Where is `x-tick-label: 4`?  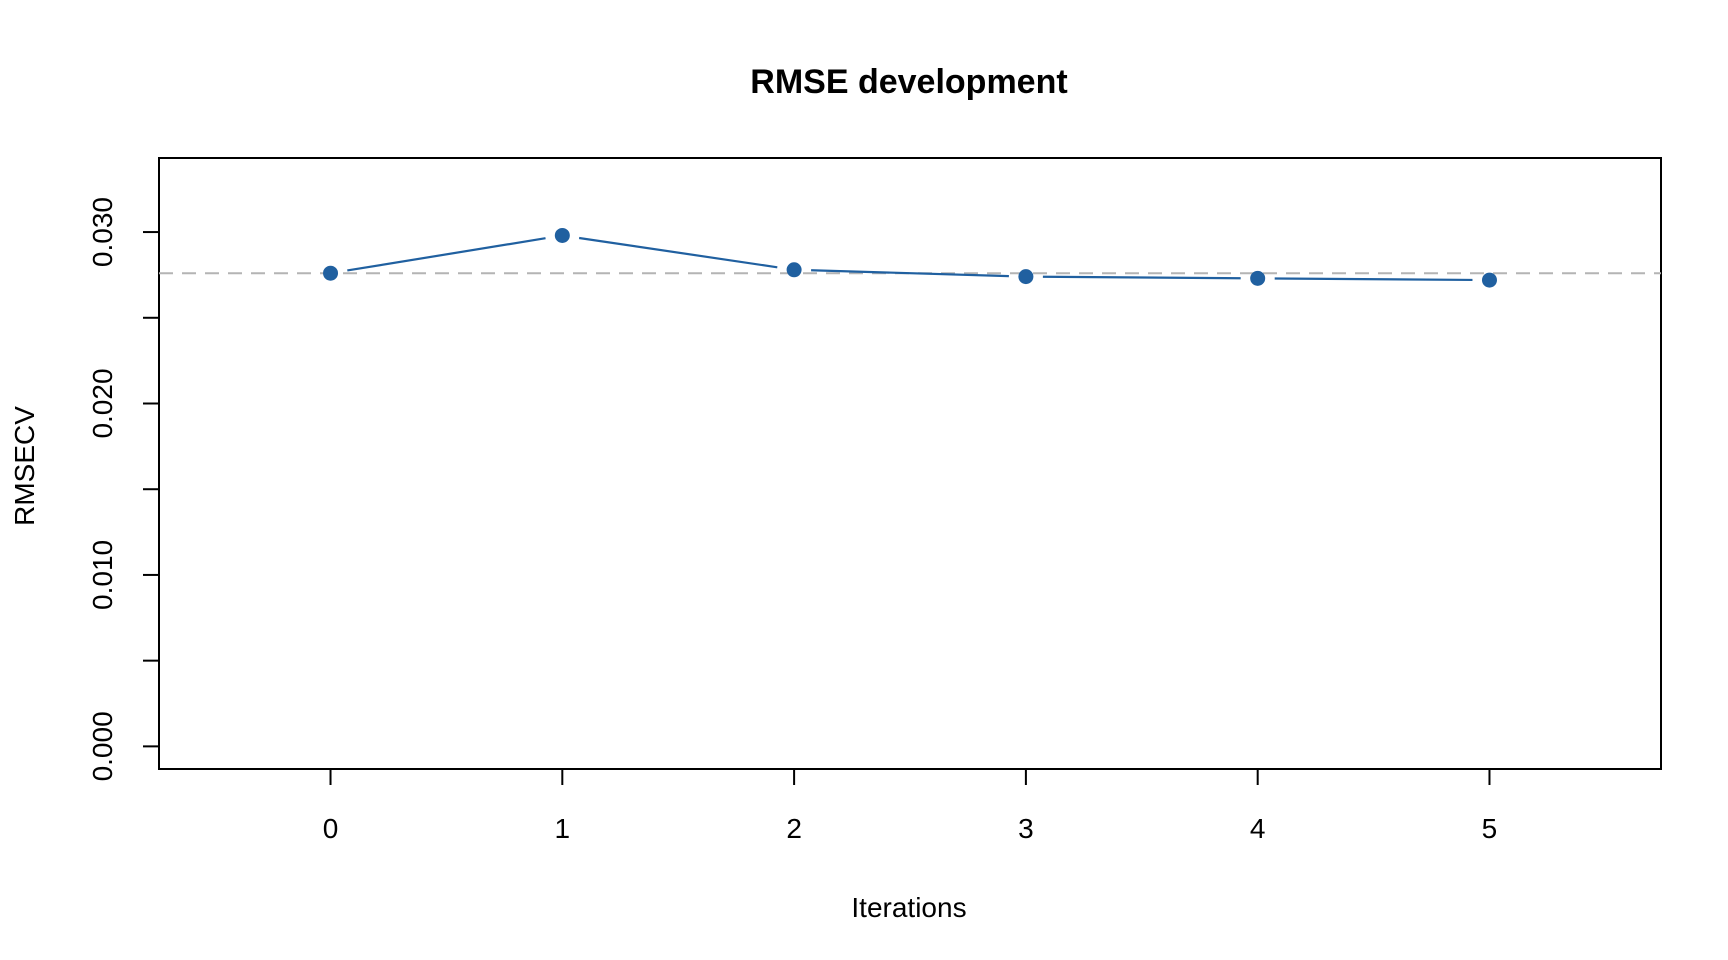 x-tick-label: 4 is located at coordinates (1258, 828).